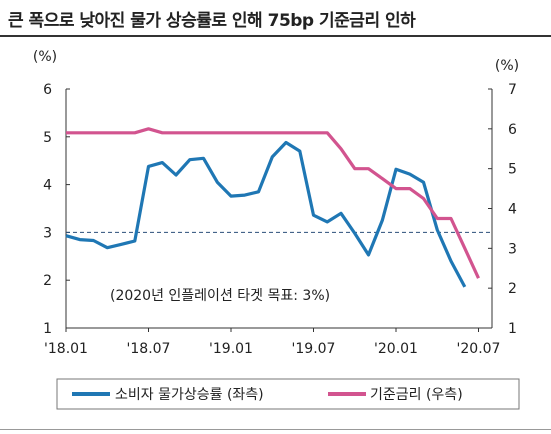 Image resolution: width=551 pixels, height=434 pixels. What do you see at coordinates (314, 349) in the screenshot?
I see `x-tick-label: '19.07` at bounding box center [314, 349].